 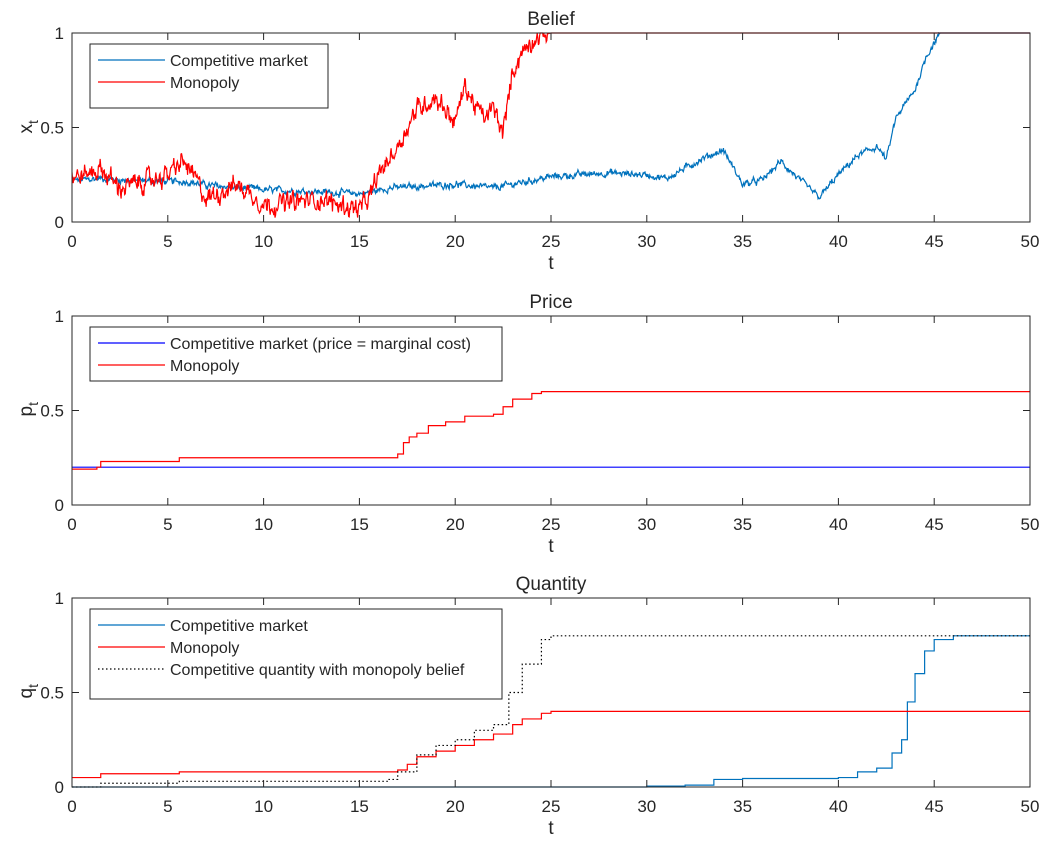 What do you see at coordinates (551, 584) in the screenshot?
I see `chart-title: Quantity` at bounding box center [551, 584].